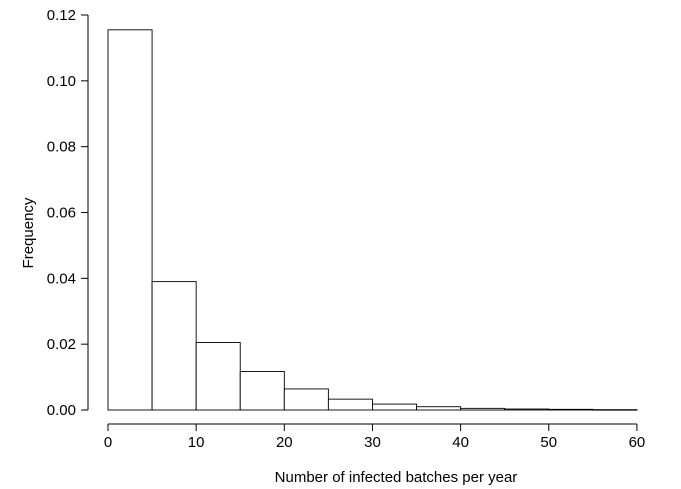 The image size is (681, 489). I want to click on y-tick-label: 0.08, so click(61, 147).